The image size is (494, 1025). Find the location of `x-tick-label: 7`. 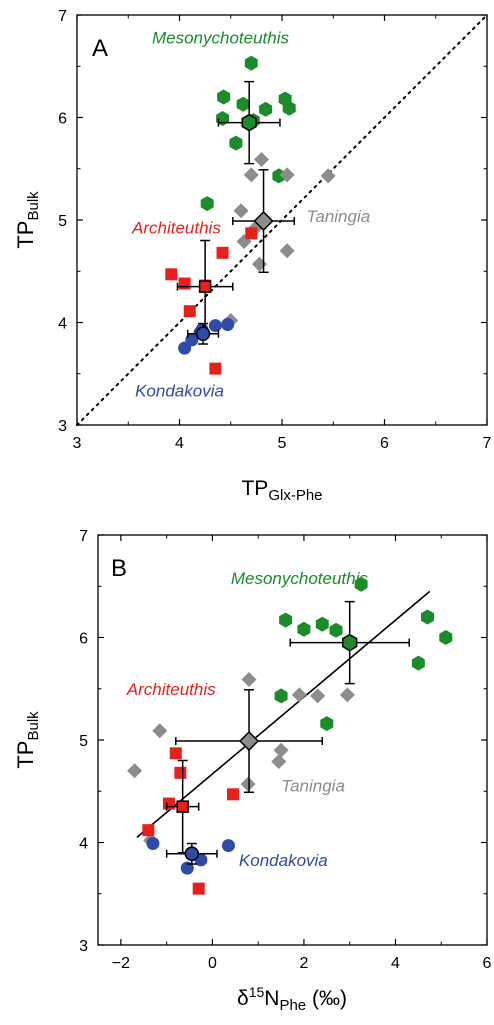

x-tick-label: 7 is located at coordinates (487, 443).